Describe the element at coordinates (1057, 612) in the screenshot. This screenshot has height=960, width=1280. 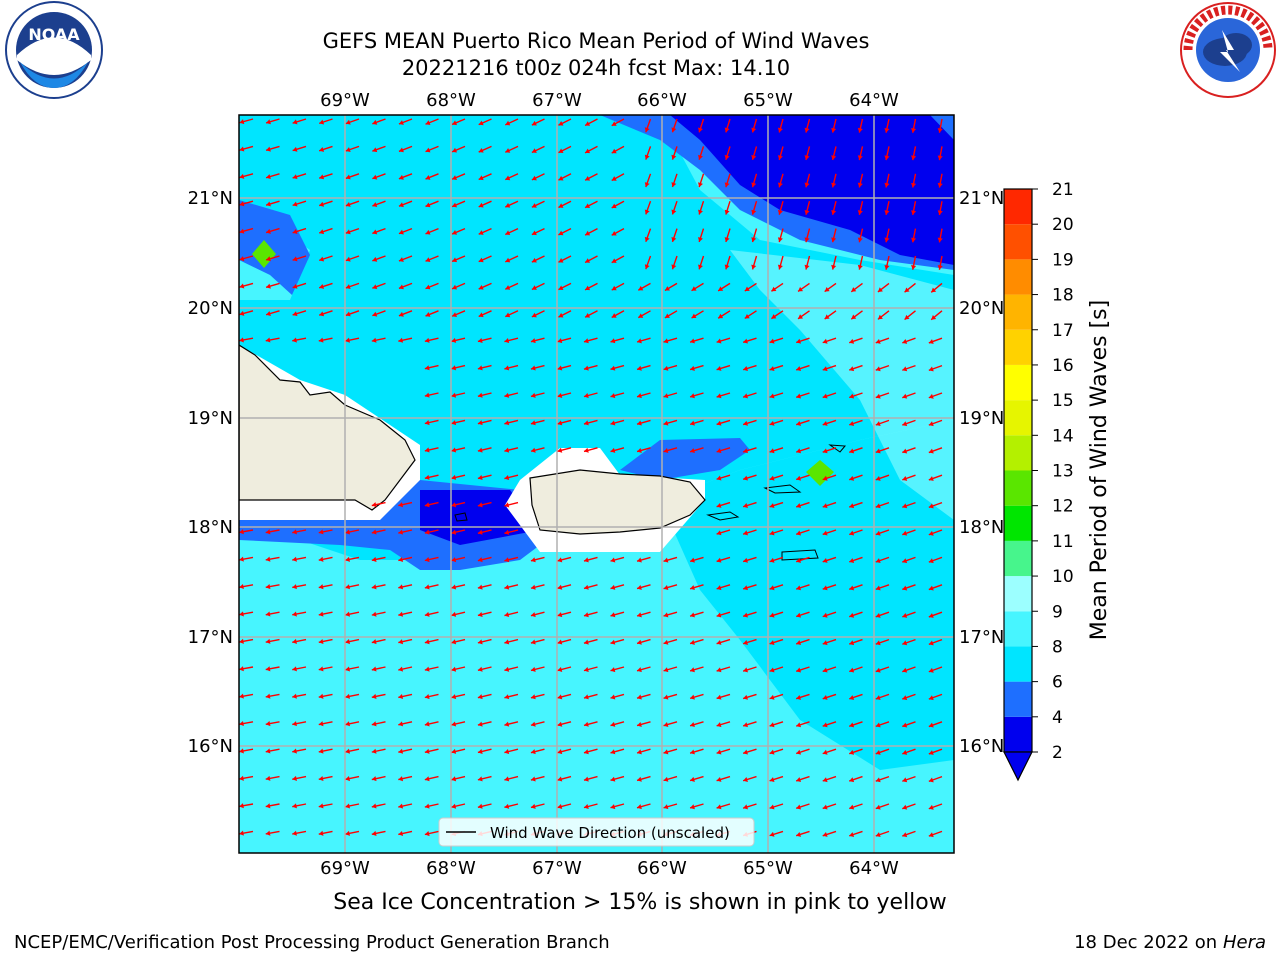
I see `colorbar-tick-label: 9` at that location.